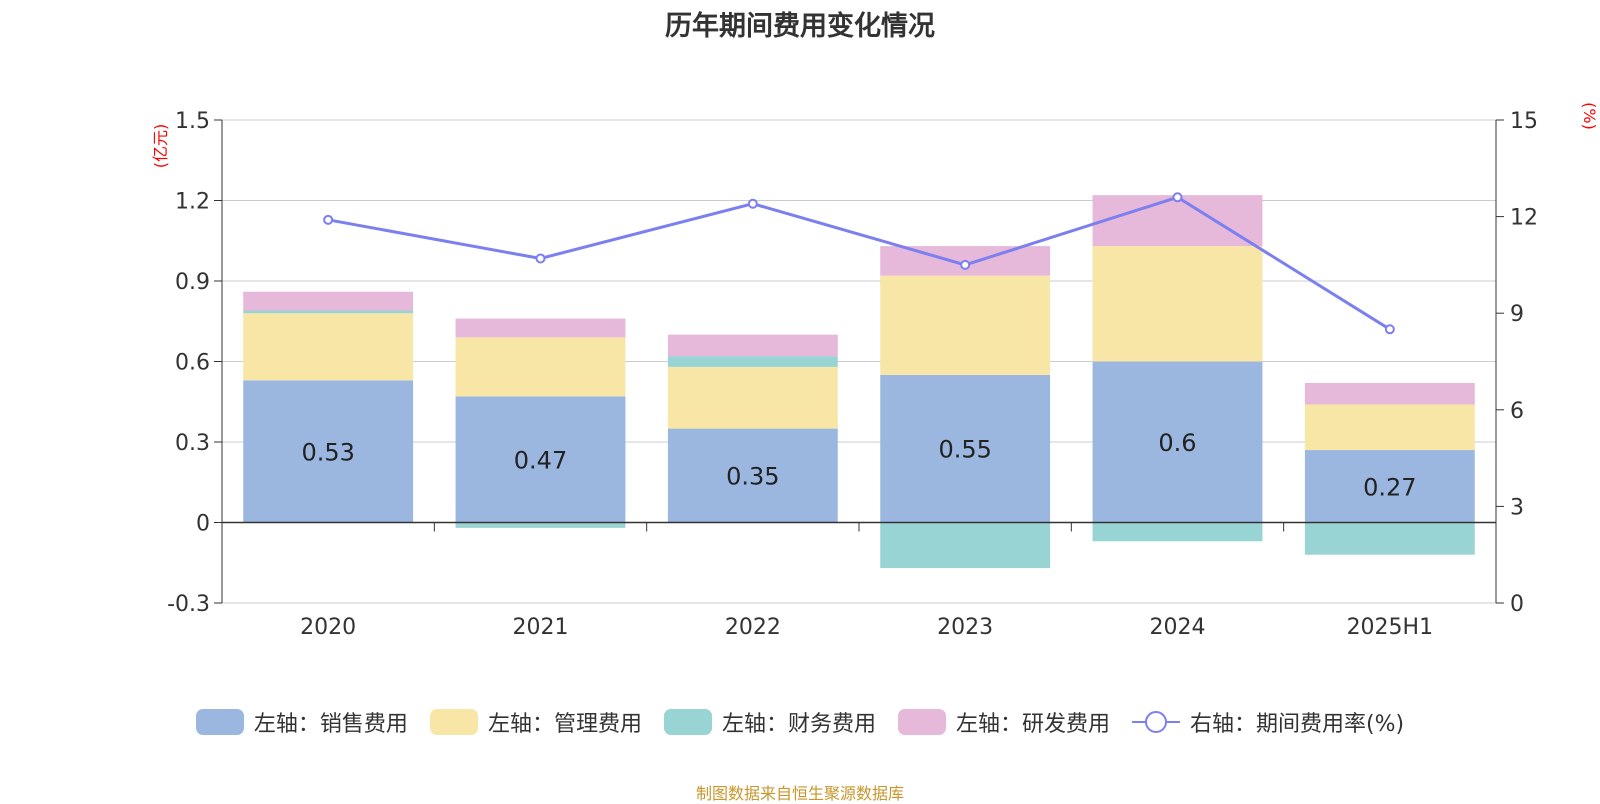 The width and height of the screenshot is (1600, 804). I want to click on legend-label: 左轴：研发费用, so click(1032, 724).